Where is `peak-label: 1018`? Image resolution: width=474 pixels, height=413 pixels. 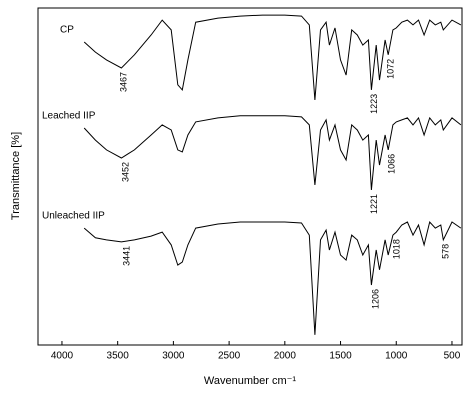
peak-label: 1018 is located at coordinates (397, 249).